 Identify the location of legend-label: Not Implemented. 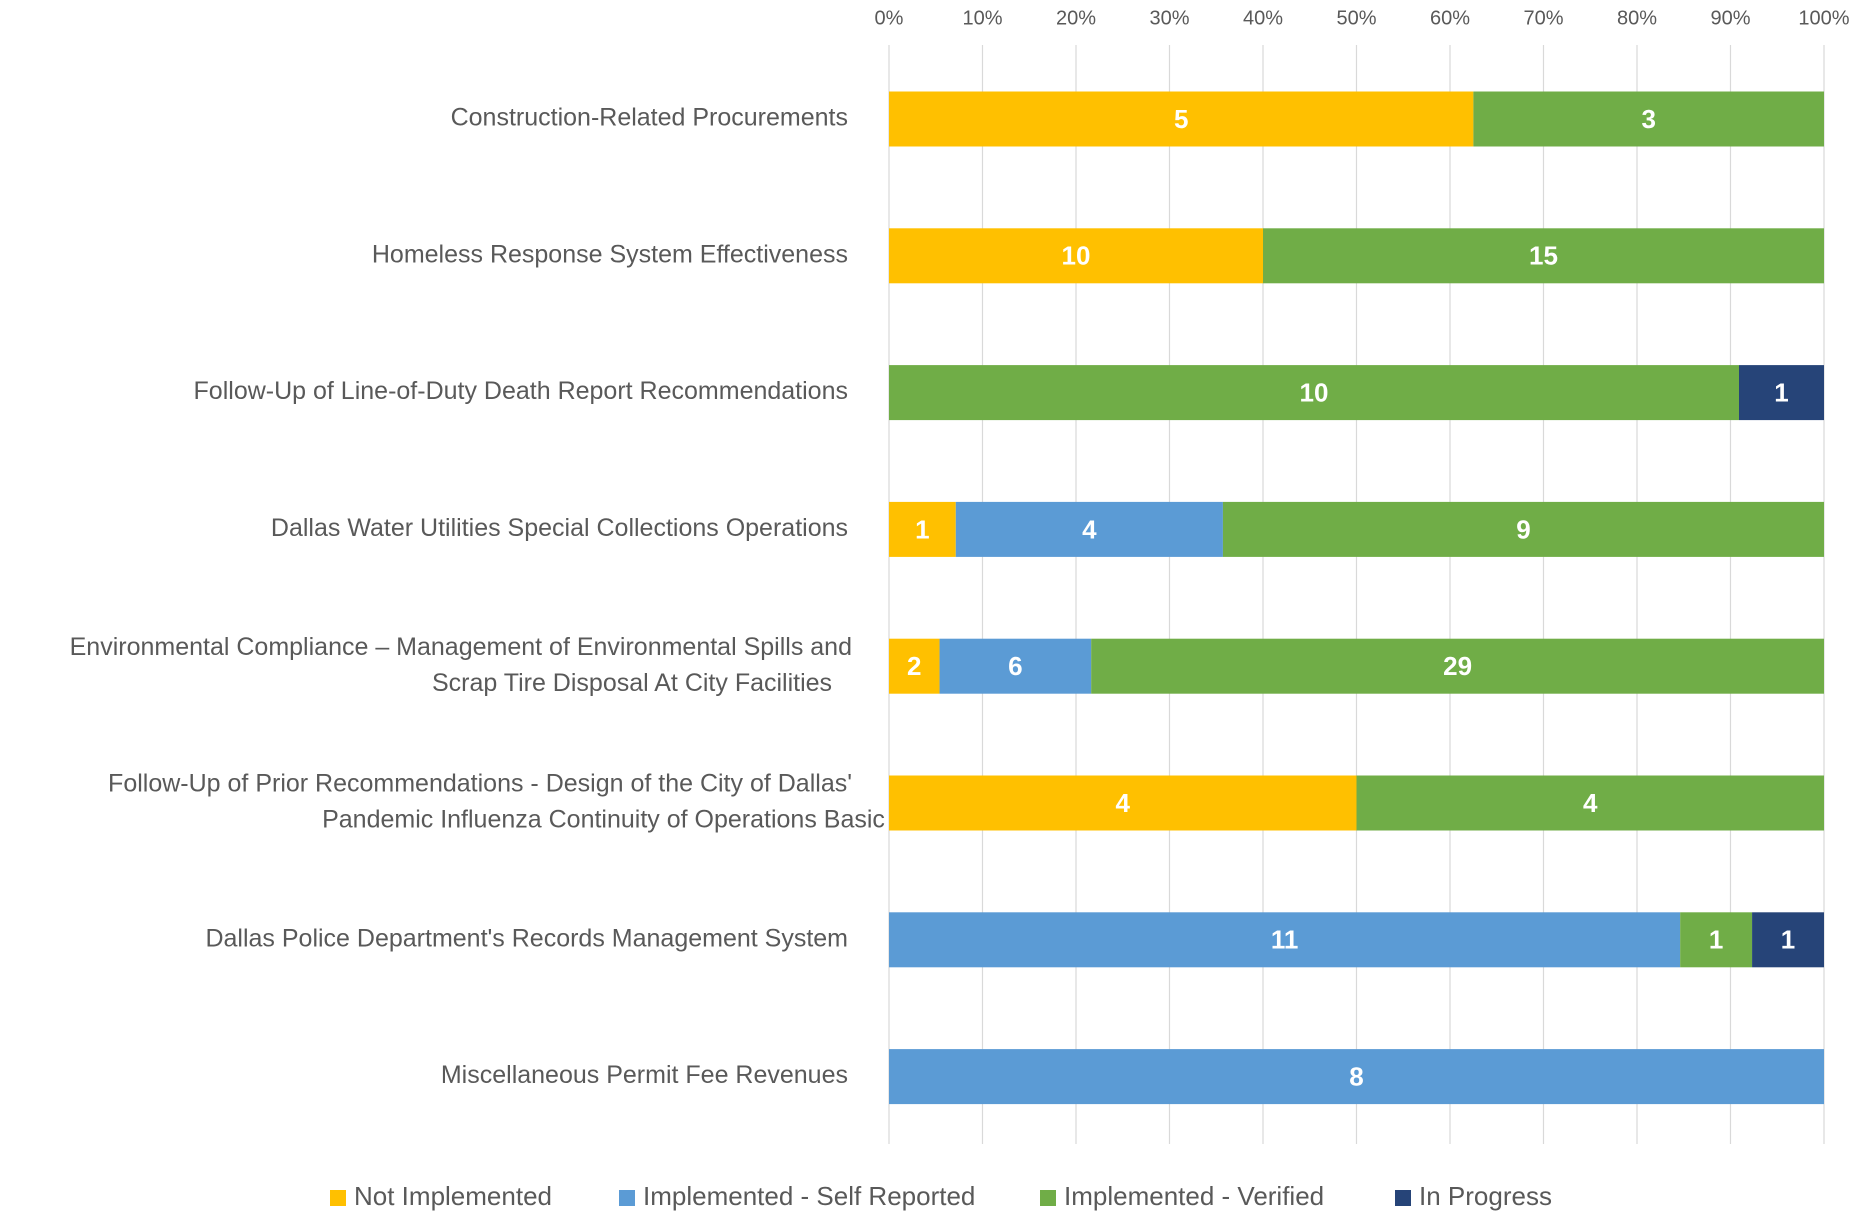
(453, 1196).